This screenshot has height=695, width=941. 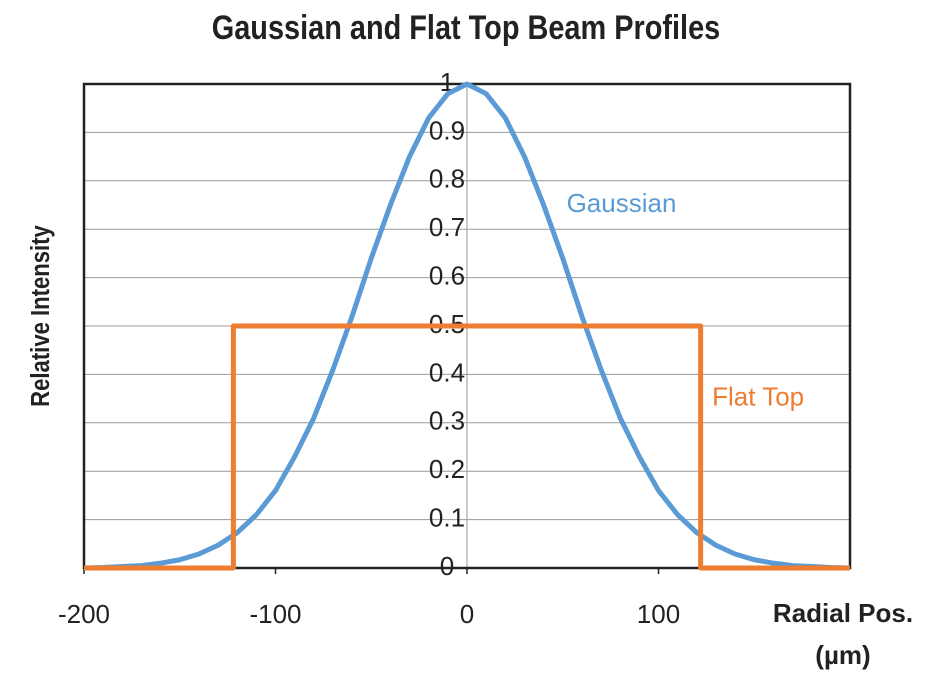 I want to click on y-tick-label: 0.4, so click(x=447, y=372).